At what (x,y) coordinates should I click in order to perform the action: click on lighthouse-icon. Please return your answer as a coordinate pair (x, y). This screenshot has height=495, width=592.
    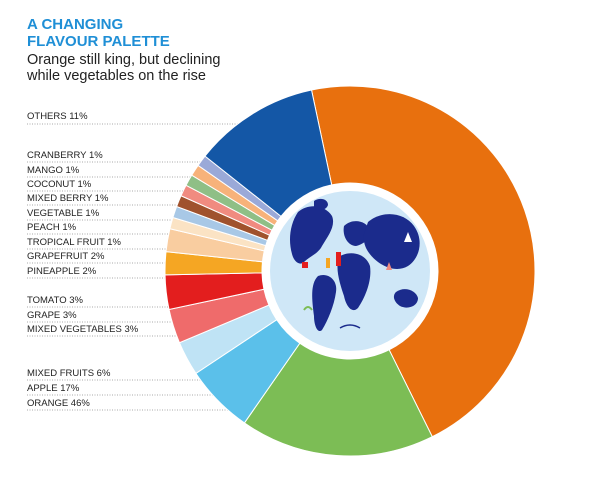
    Looking at the image, I should click on (338, 259).